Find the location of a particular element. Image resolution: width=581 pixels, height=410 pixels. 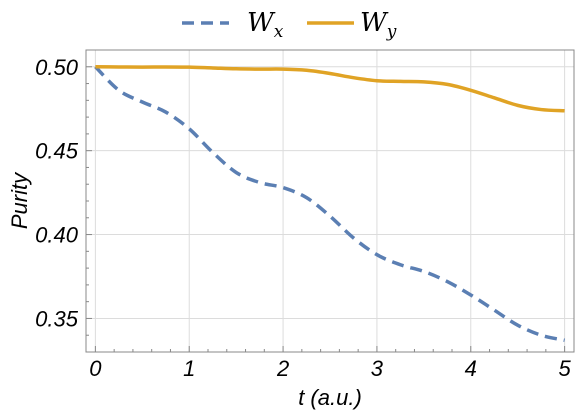

y-tick-label-3: 0.50 is located at coordinates (57, 67).